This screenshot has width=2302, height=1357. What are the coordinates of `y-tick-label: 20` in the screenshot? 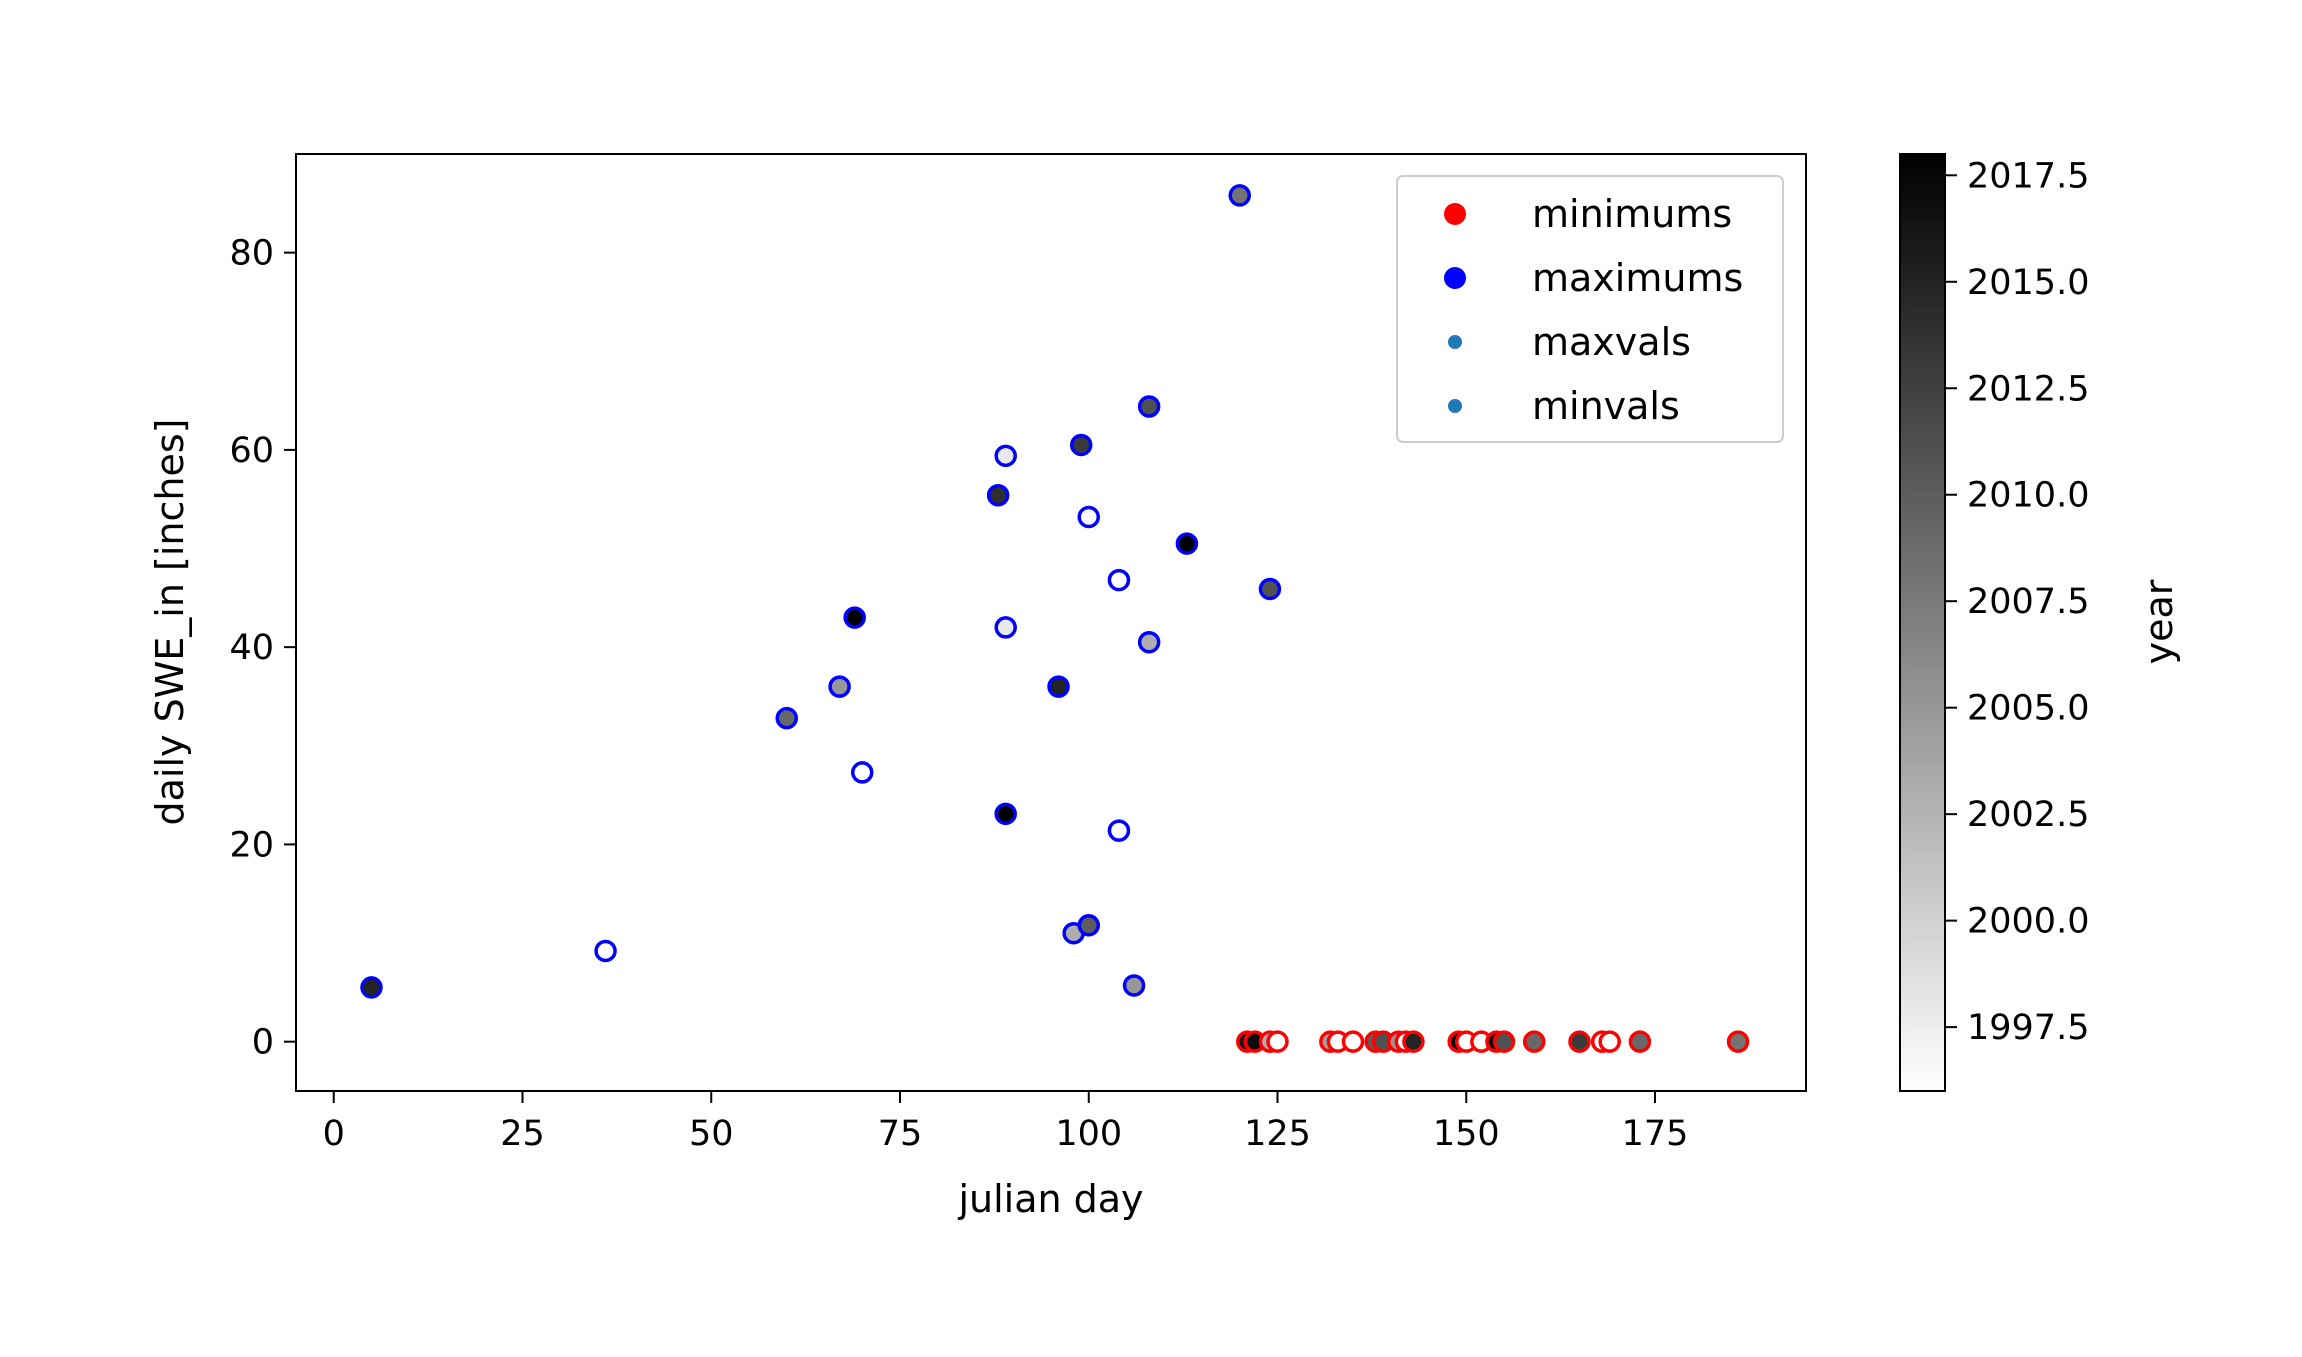 It's located at (251, 845).